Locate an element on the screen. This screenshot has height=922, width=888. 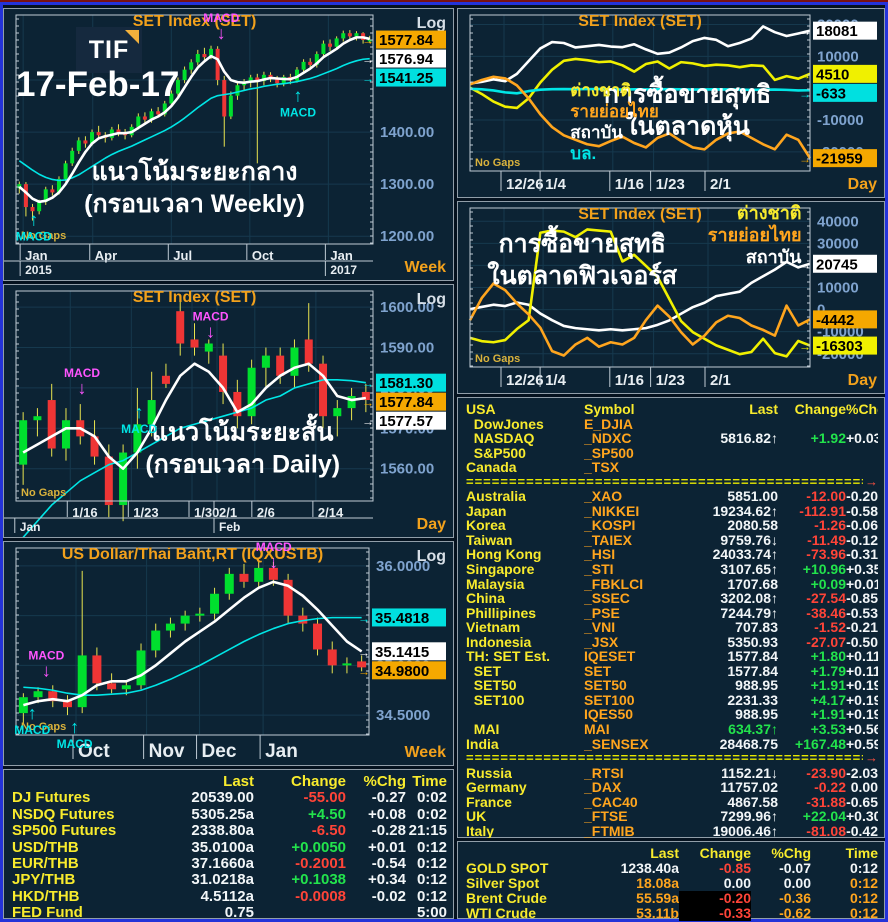
table-cell: +0.03 is located at coordinates (862, 438).